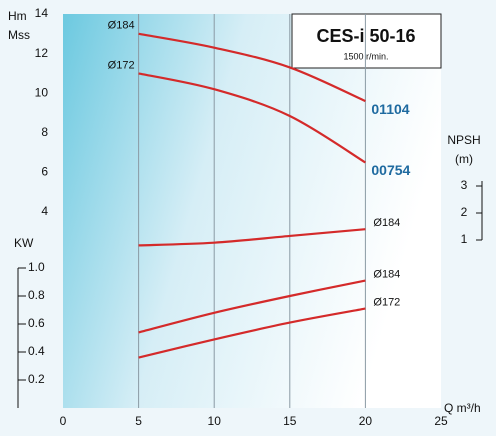  Describe the element at coordinates (290, 421) in the screenshot. I see `x-tick-label: 15` at that location.